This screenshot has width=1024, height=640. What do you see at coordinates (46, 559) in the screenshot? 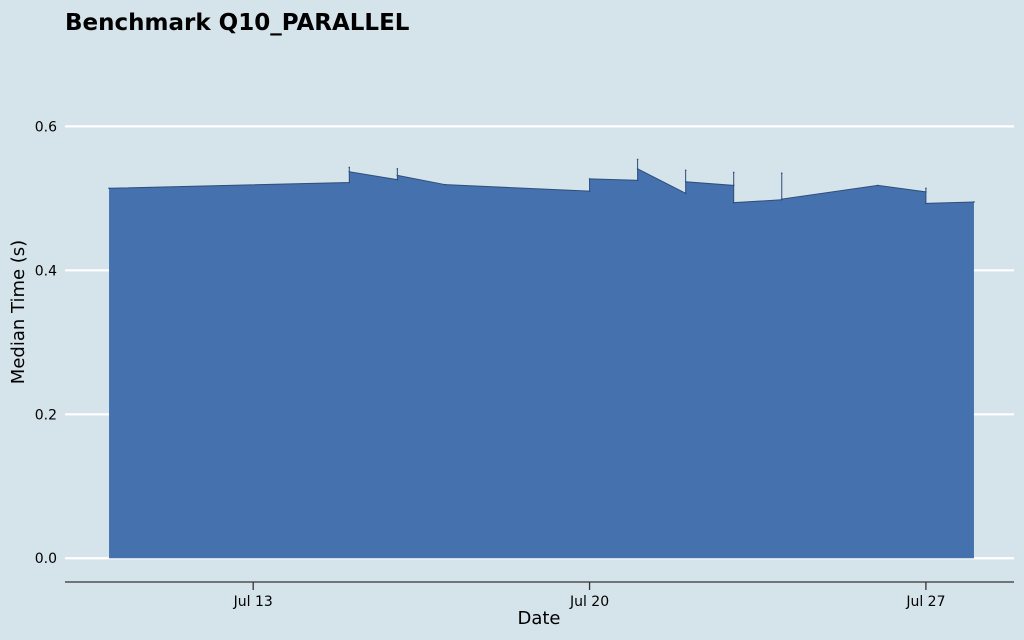
I see `y-tick-label: 0.0` at bounding box center [46, 559].